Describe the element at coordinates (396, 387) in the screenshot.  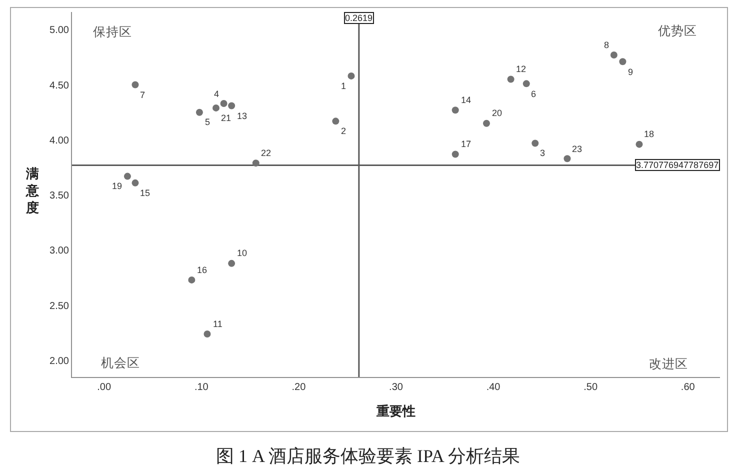
I see `x-tick-label: .30` at that location.